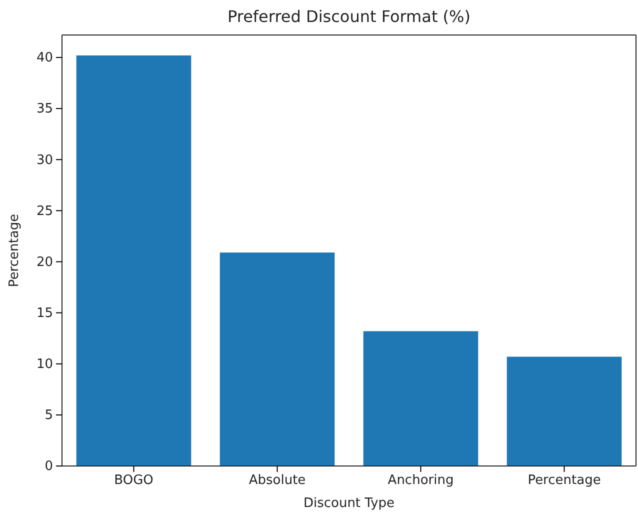 The height and width of the screenshot is (519, 638). Describe the element at coordinates (14, 251) in the screenshot. I see `y-axis-title: Percentage` at that location.